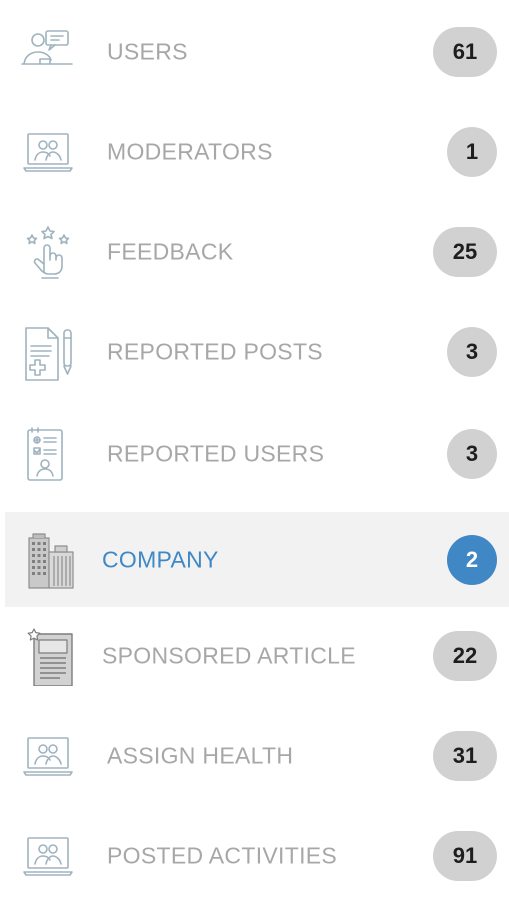 The height and width of the screenshot is (919, 509). I want to click on menu-item-company: COMPANY 2, so click(257, 559).